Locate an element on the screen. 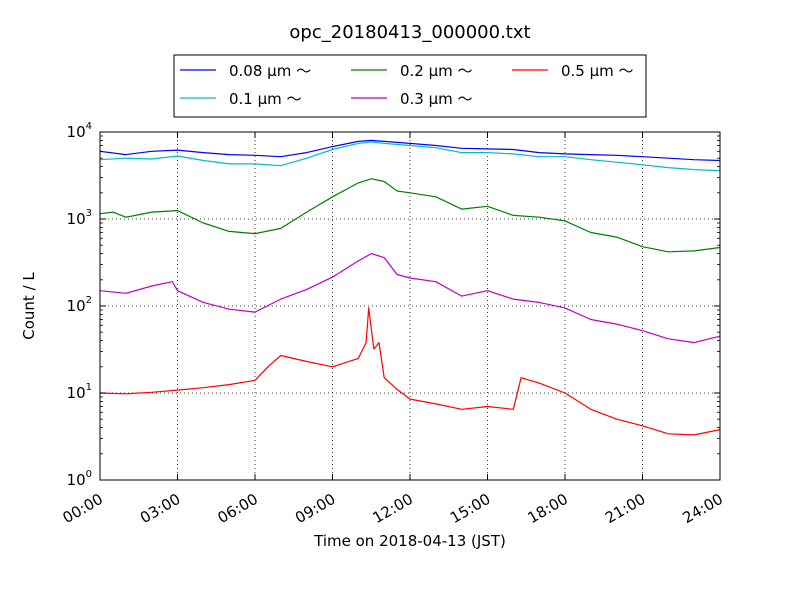 The image size is (800, 600). y-tick-label: 10³ is located at coordinates (79, 218).